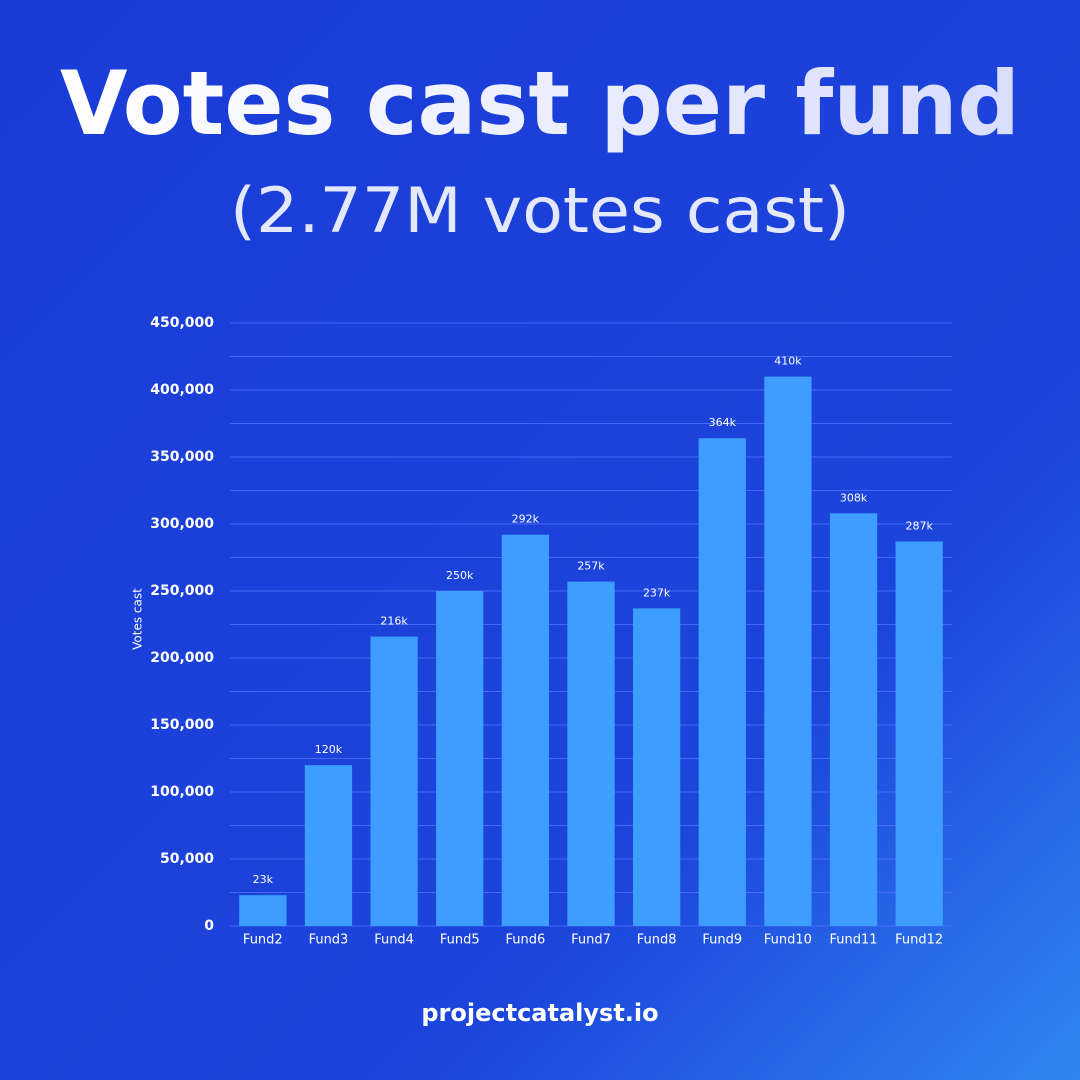 The height and width of the screenshot is (1080, 1080). Describe the element at coordinates (182, 390) in the screenshot. I see `y-tick-label: 400,000` at that location.